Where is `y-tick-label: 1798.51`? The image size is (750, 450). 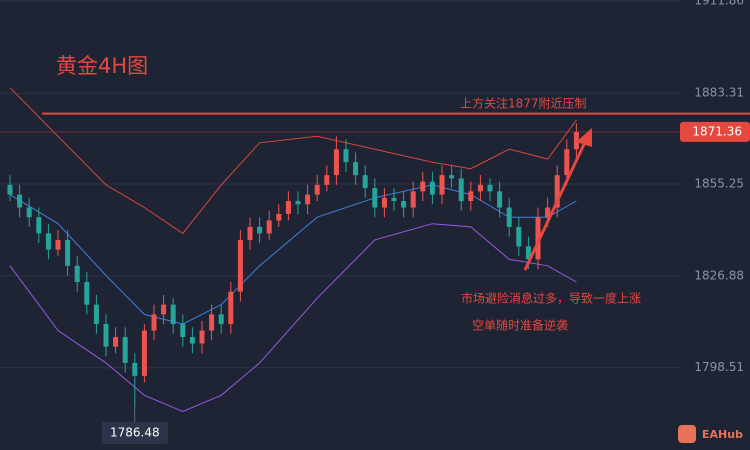
y-tick-label: 1798.51 is located at coordinates (719, 367).